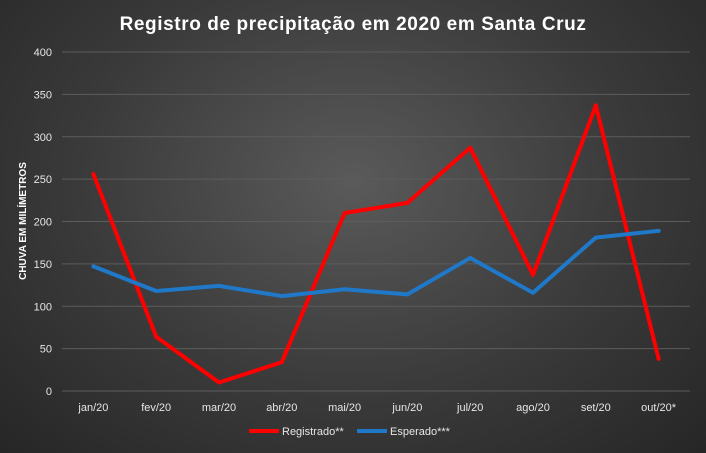 The height and width of the screenshot is (453, 706). I want to click on y-tick-label: 50, so click(46, 350).